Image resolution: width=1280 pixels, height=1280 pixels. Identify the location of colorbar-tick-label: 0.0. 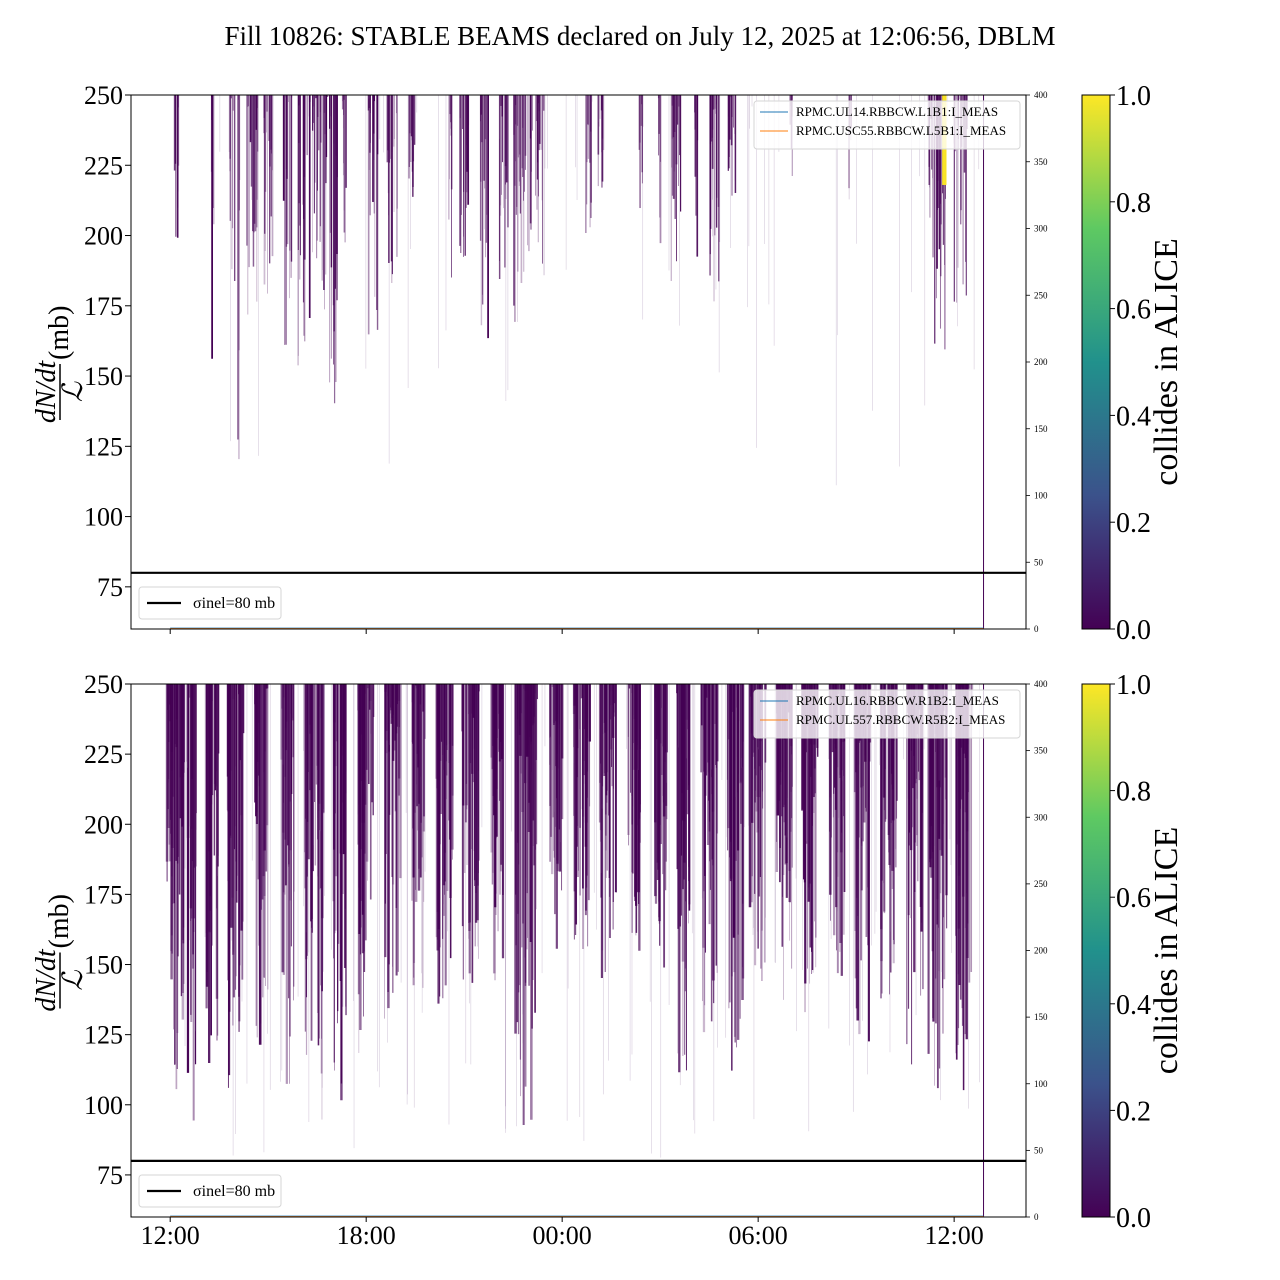
(1133, 1218).